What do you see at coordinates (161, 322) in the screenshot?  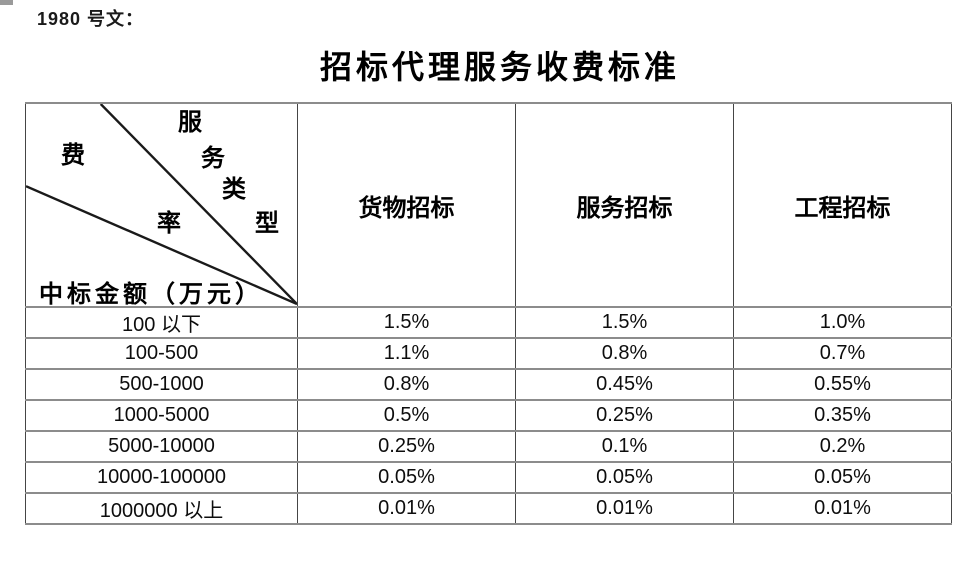 I see `amount-range-cell: 100 以下` at bounding box center [161, 322].